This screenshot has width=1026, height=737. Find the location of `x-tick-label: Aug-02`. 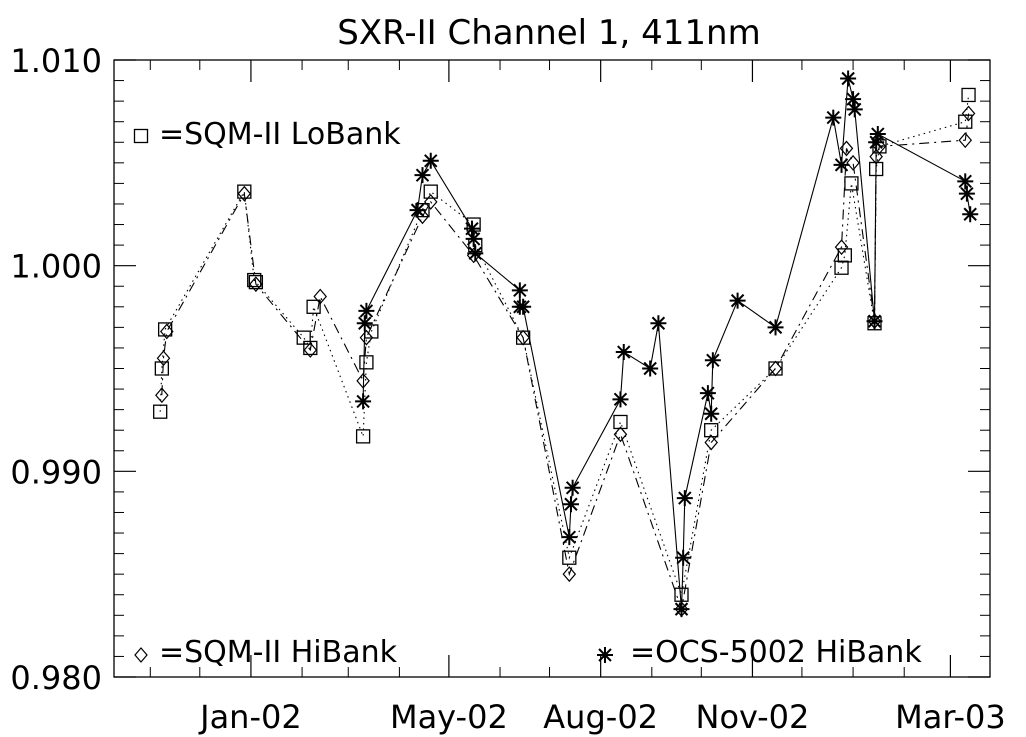

x-tick-label: Aug-02 is located at coordinates (600, 717).